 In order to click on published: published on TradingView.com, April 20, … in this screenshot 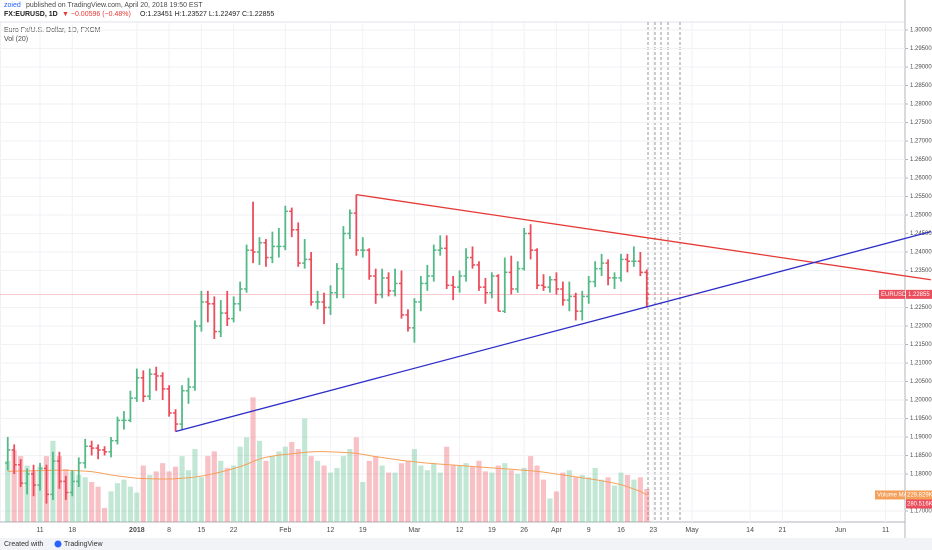, I will do `click(114, 5)`.